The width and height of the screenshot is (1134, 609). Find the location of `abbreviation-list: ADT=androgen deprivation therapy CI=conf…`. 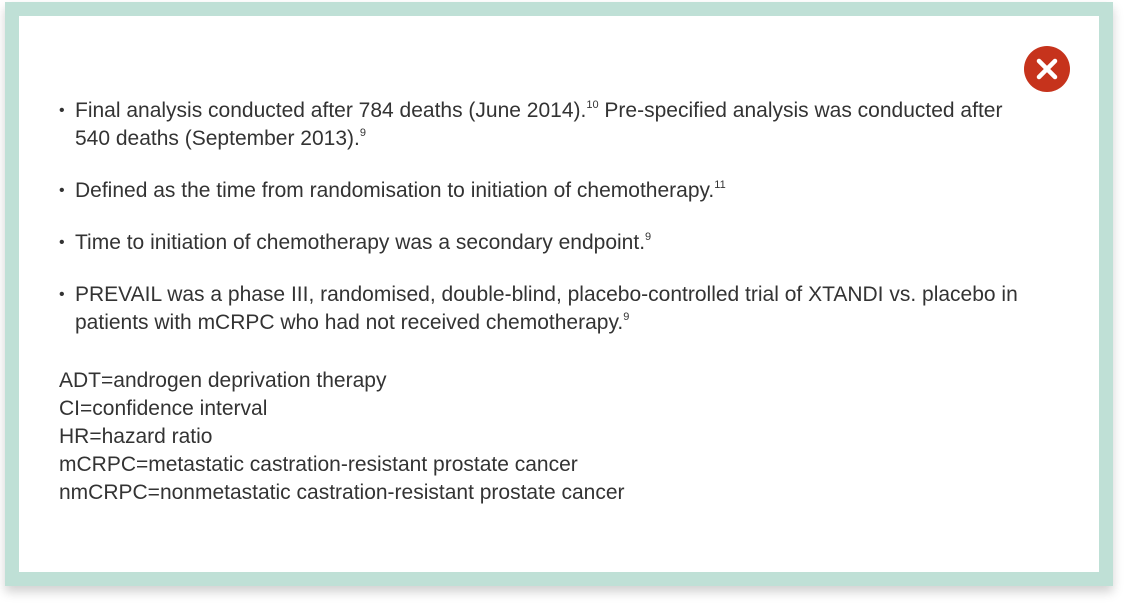

abbreviation-list: ADT=androgen deprivation therapy CI=conf… is located at coordinates (342, 437).